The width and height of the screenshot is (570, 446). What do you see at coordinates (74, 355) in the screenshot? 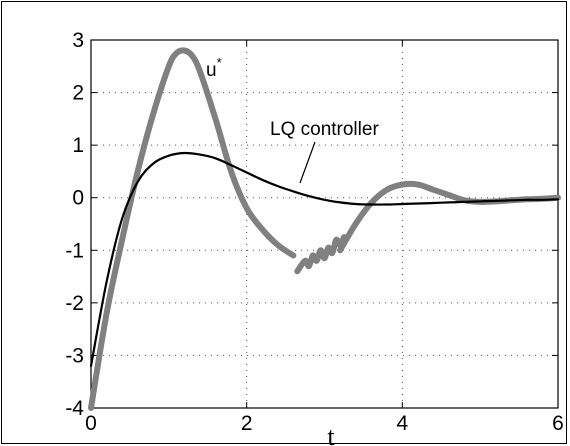
I see `y-tick-label: -3` at bounding box center [74, 355].